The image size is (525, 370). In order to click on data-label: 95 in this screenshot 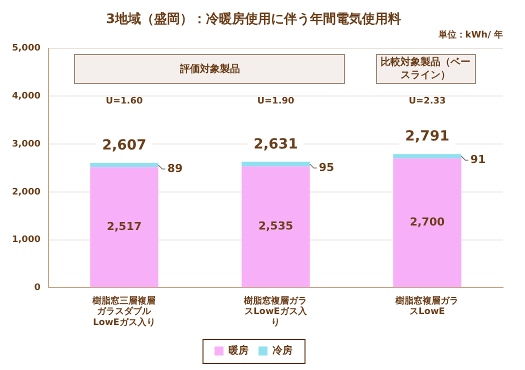, I will do `click(326, 167)`.